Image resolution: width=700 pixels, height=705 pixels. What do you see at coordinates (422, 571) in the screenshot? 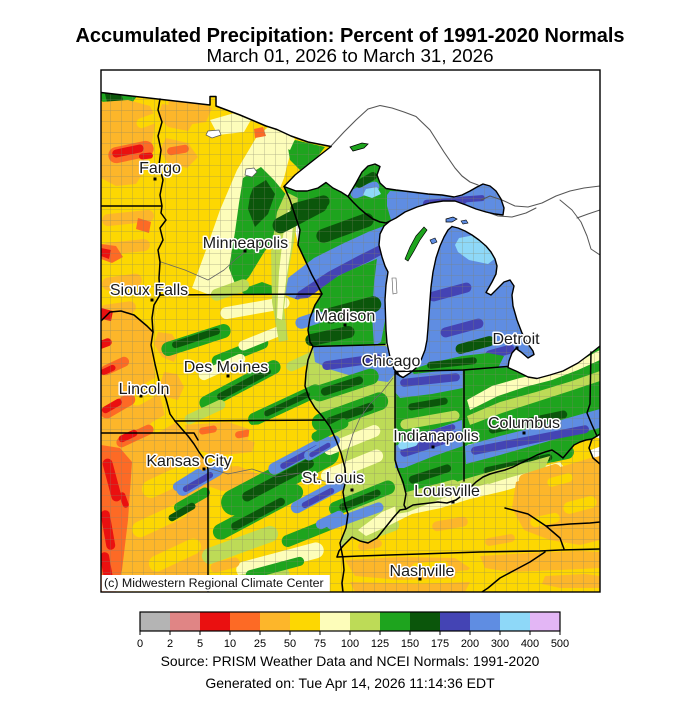
I see `svg-text: Nashville` at bounding box center [422, 571].